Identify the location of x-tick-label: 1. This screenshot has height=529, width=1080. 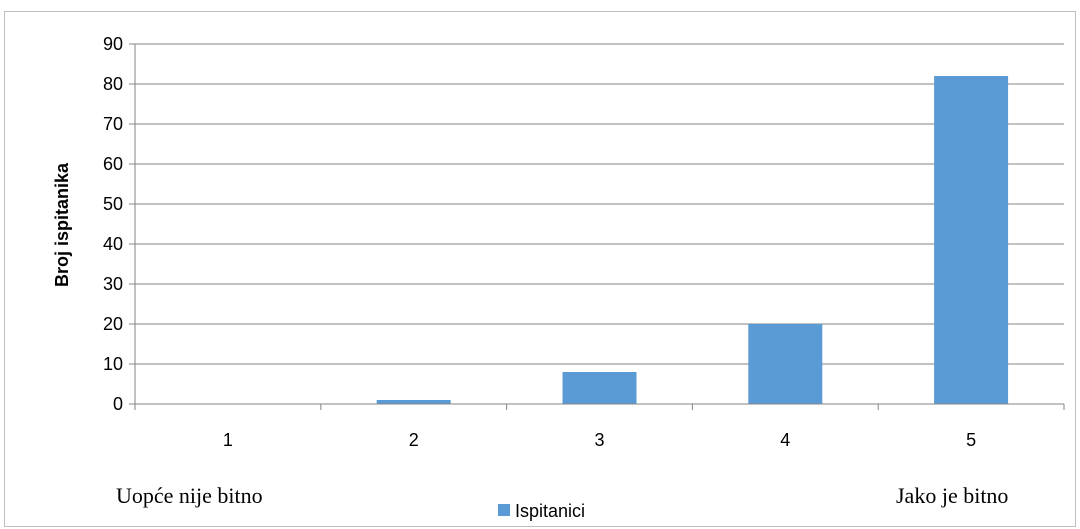
(228, 440).